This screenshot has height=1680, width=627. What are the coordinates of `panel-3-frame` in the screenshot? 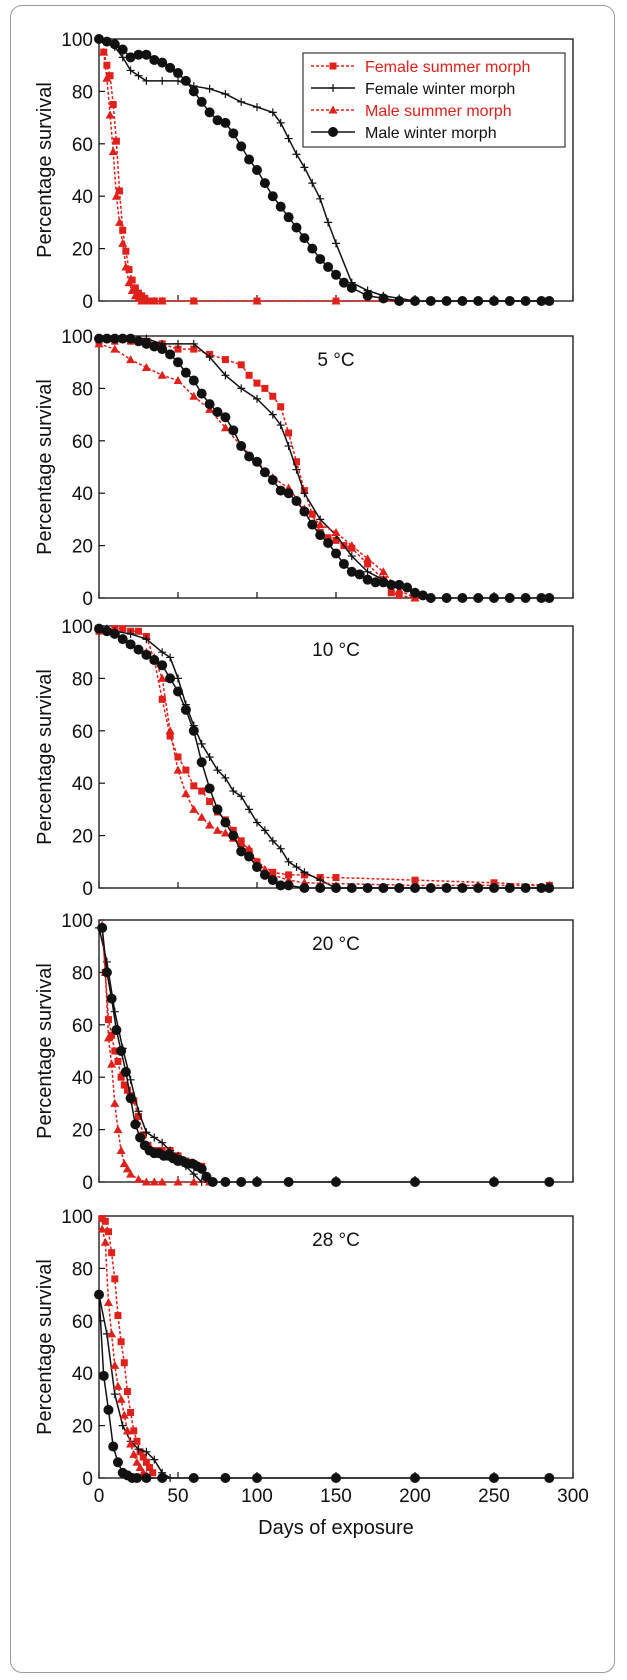 It's located at (336, 757).